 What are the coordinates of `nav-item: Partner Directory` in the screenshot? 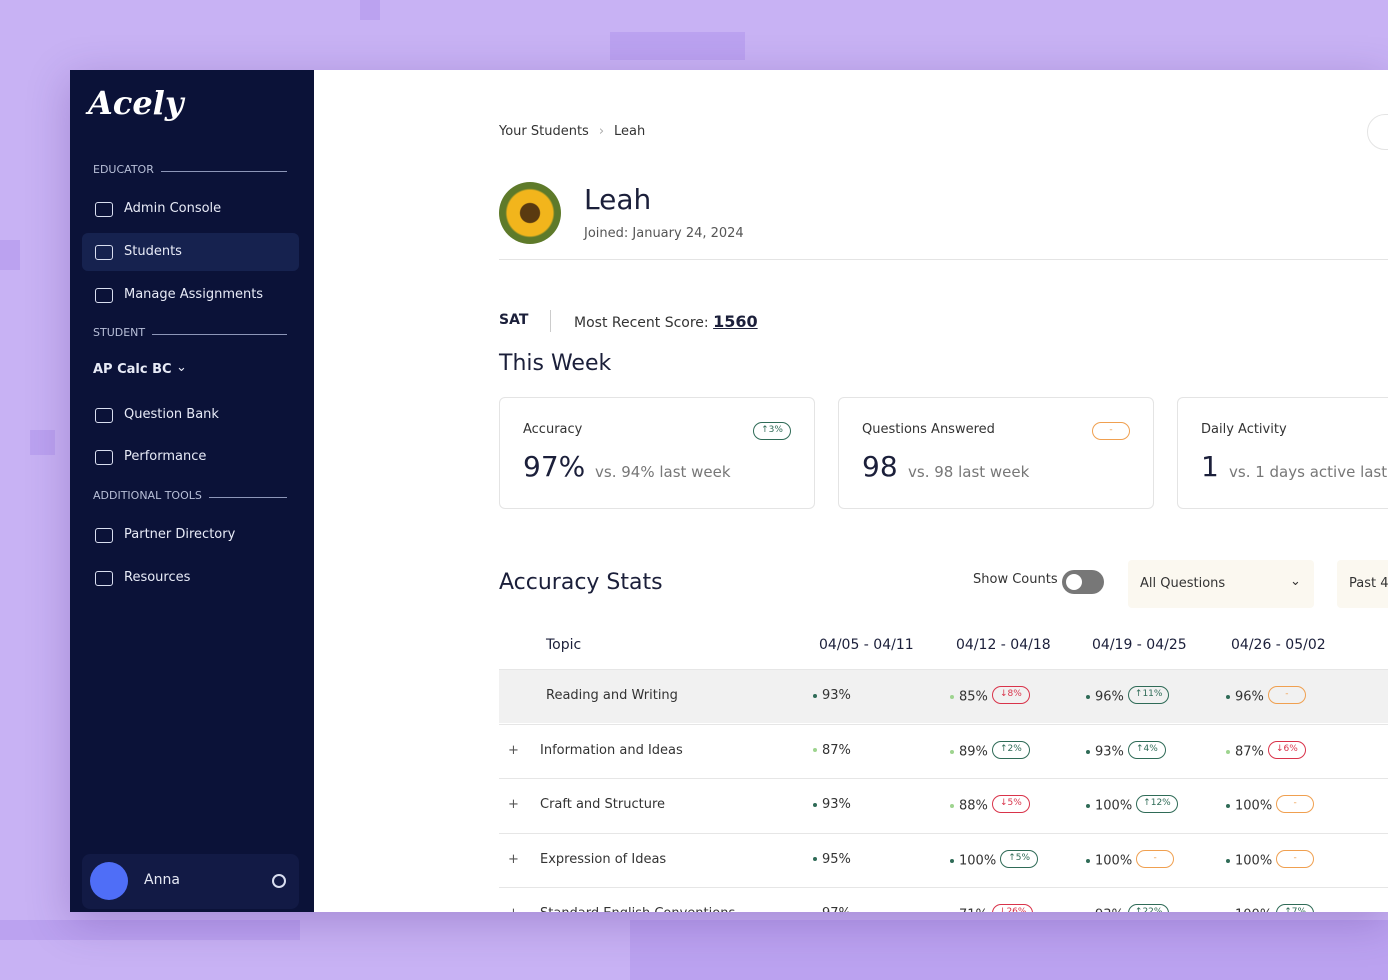 It's located at (180, 534).